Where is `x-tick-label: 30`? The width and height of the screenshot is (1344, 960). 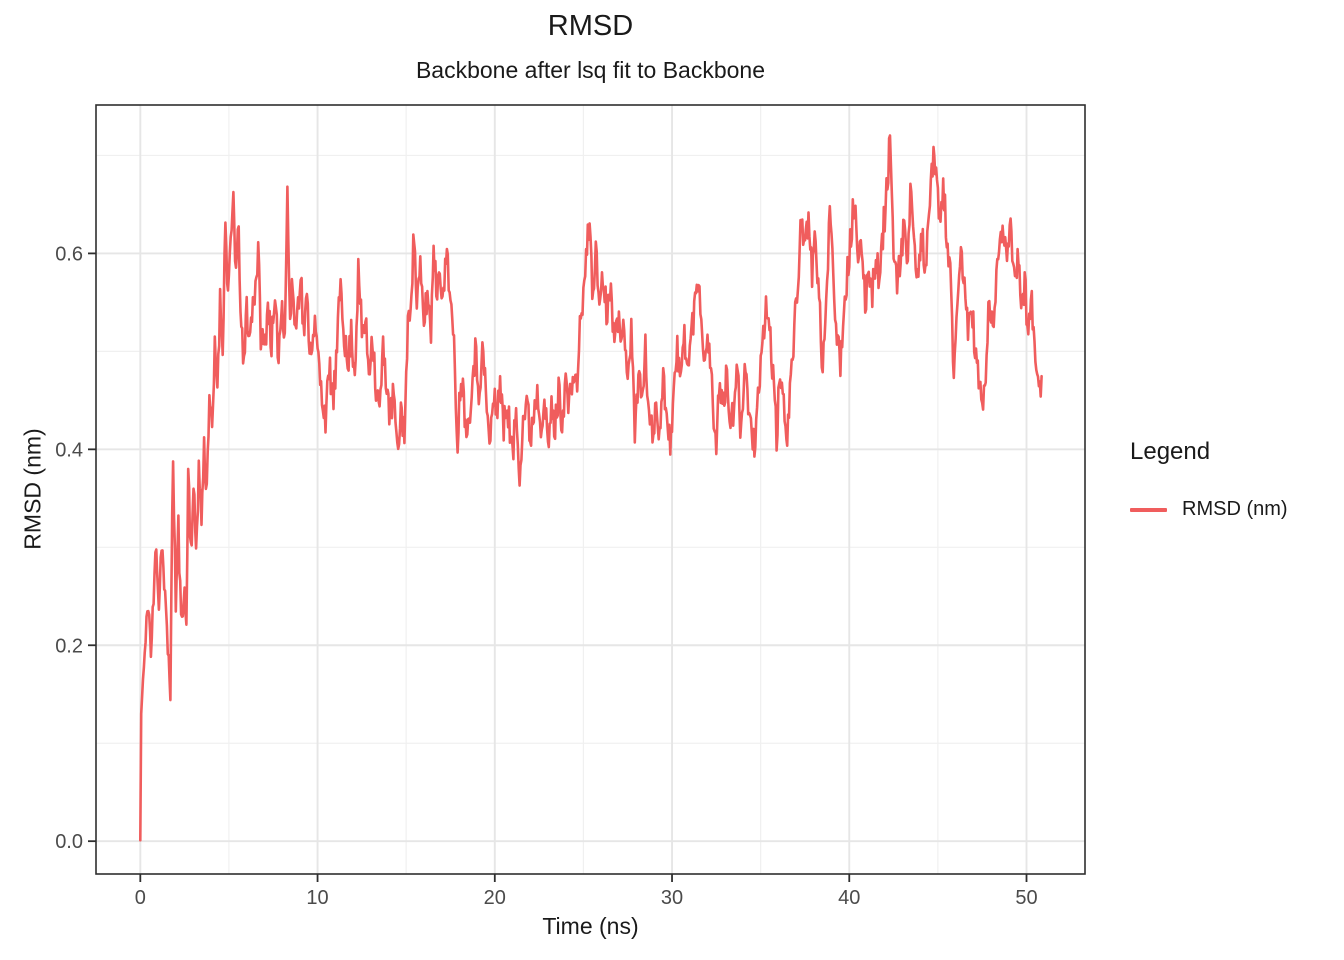
x-tick-label: 30 is located at coordinates (672, 898).